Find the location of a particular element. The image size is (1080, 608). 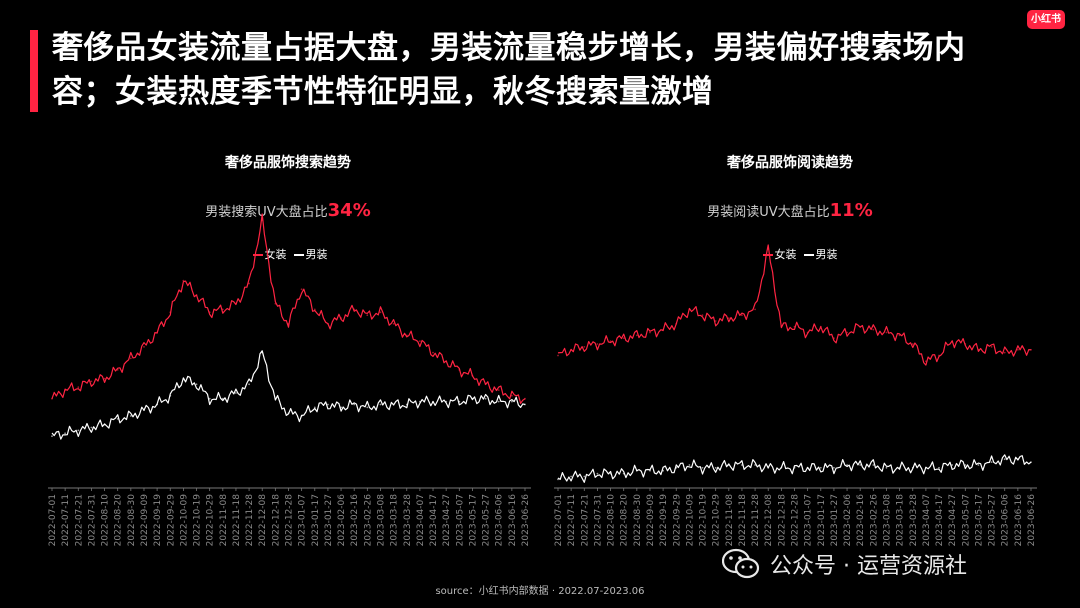

read-tick-label: 2023-02-26 is located at coordinates (874, 520).